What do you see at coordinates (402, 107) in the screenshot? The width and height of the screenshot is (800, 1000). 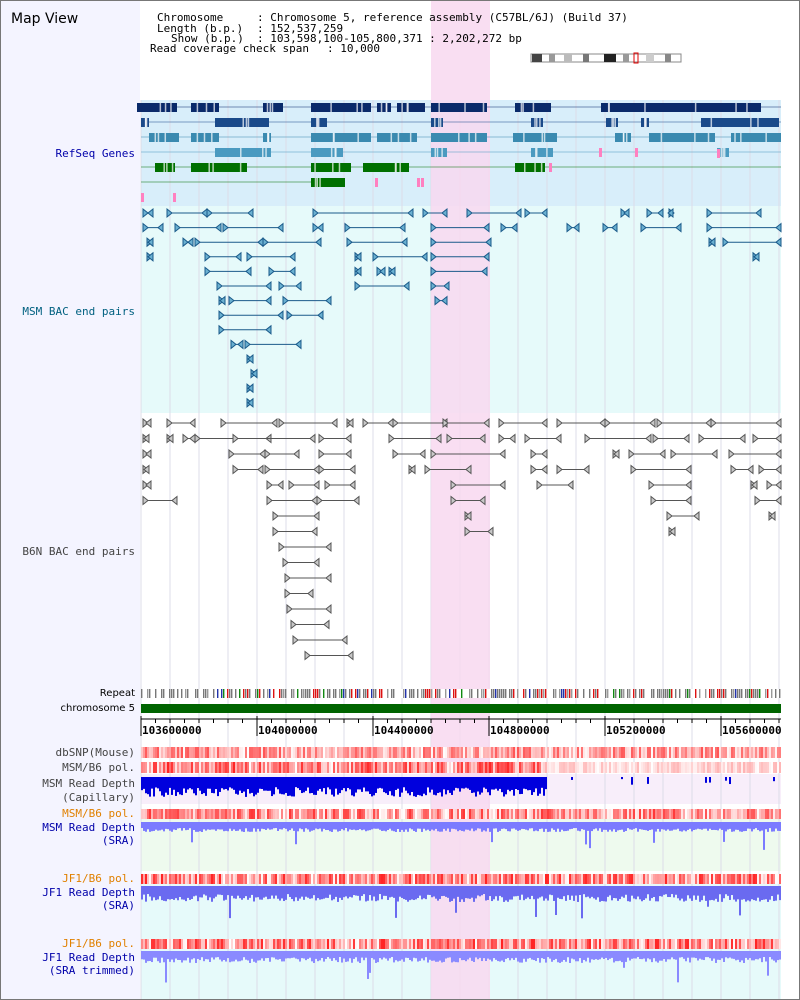 I see `gene-intron-gap` at bounding box center [402, 107].